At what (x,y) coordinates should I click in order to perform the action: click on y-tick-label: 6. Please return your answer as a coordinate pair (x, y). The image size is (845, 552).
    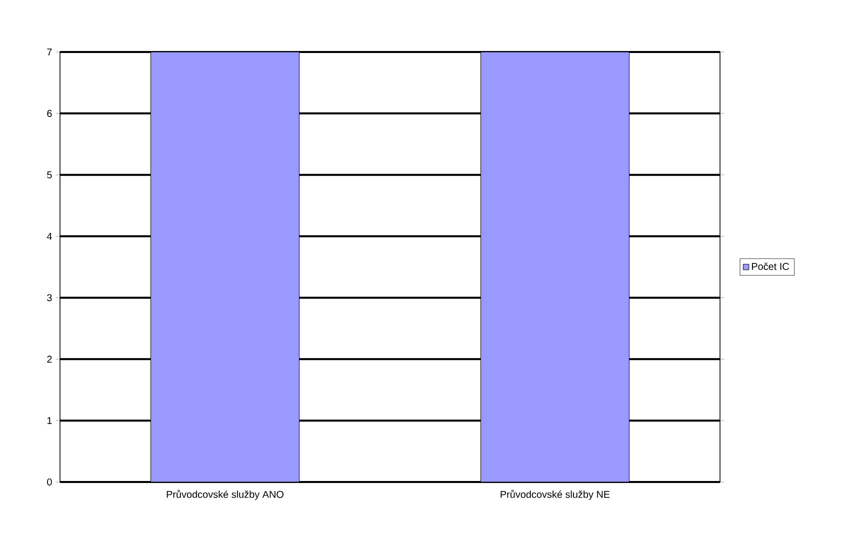
    Looking at the image, I should click on (49, 113).